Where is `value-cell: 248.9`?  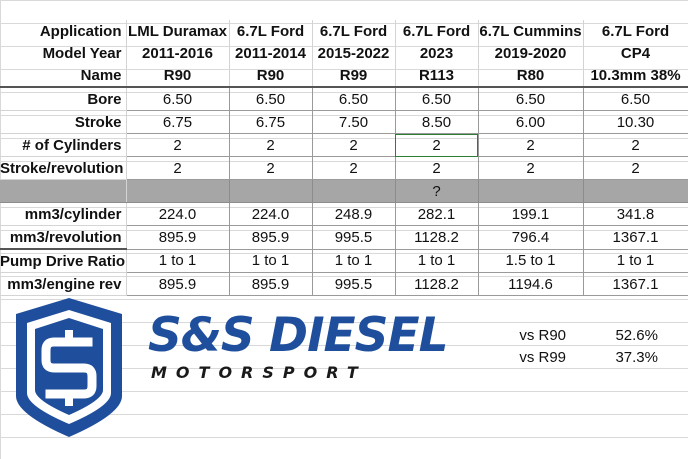 value-cell: 248.9 is located at coordinates (353, 214).